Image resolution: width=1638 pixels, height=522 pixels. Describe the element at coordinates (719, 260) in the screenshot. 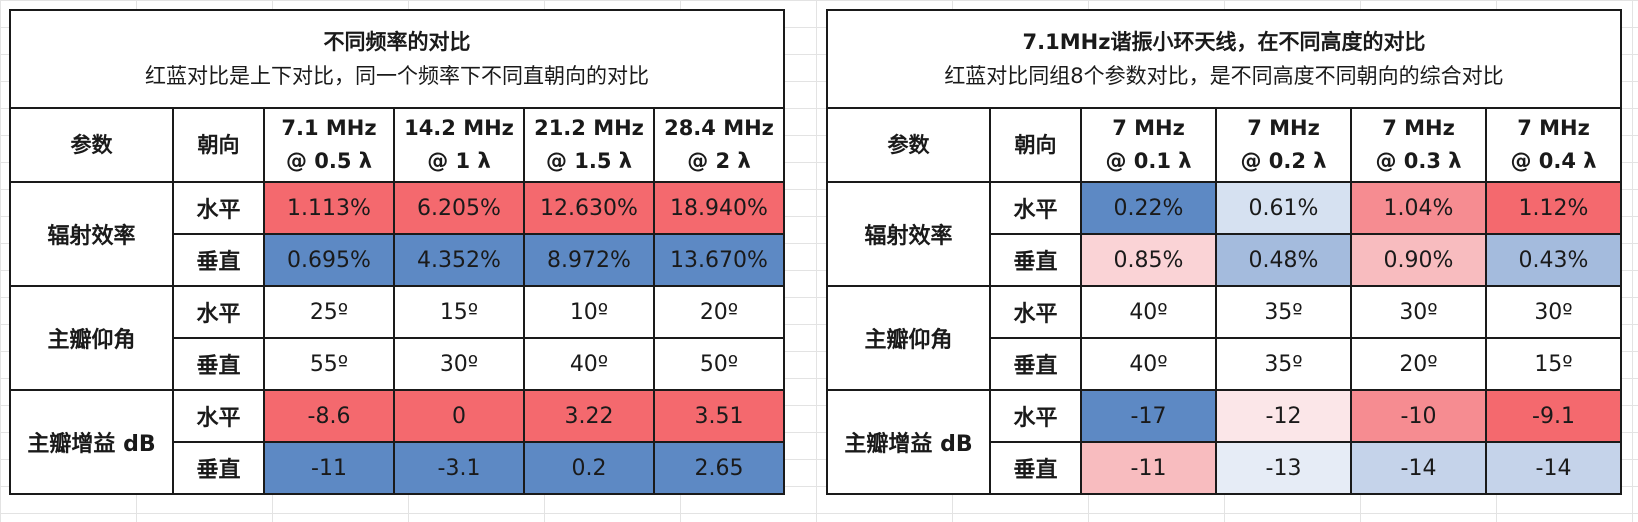

I see `data-cell: 13.670%` at that location.